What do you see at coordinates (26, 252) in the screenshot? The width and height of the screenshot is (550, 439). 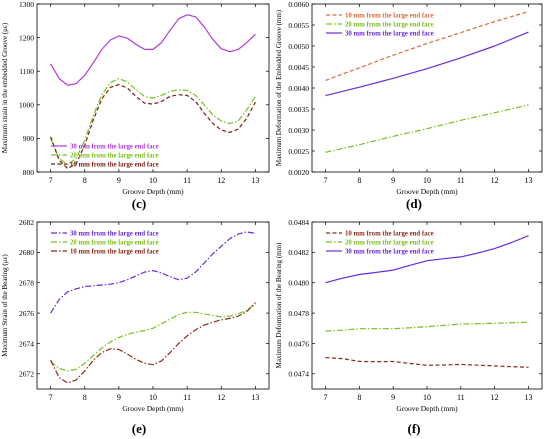 I see `y-tick-label: 2680` at bounding box center [26, 252].